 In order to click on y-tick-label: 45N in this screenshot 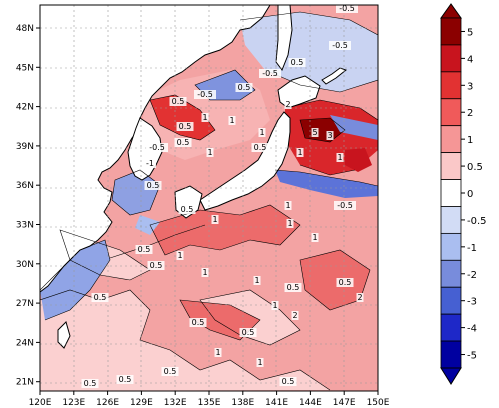, I will do `click(25, 68)`.